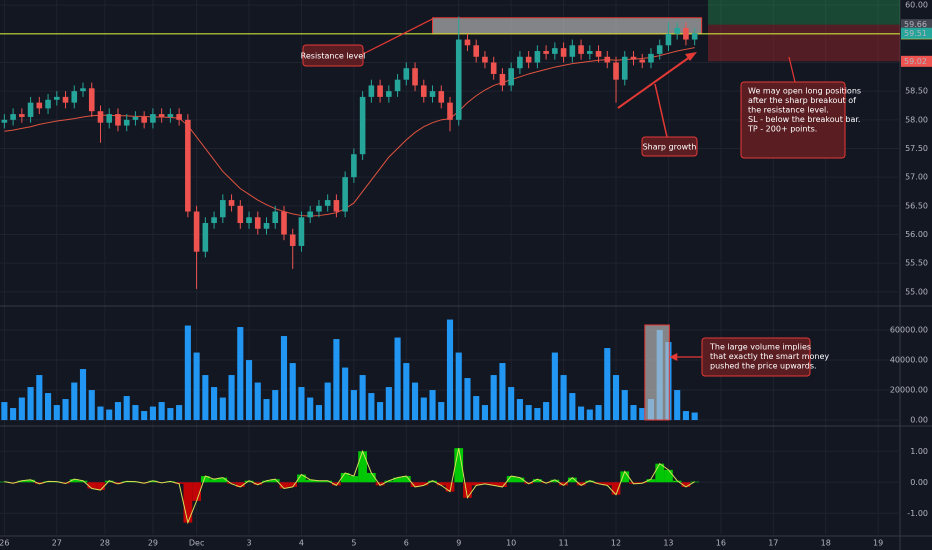 The width and height of the screenshot is (932, 550). What do you see at coordinates (760, 347) in the screenshot?
I see `annotation-text: The large volume implies` at bounding box center [760, 347].